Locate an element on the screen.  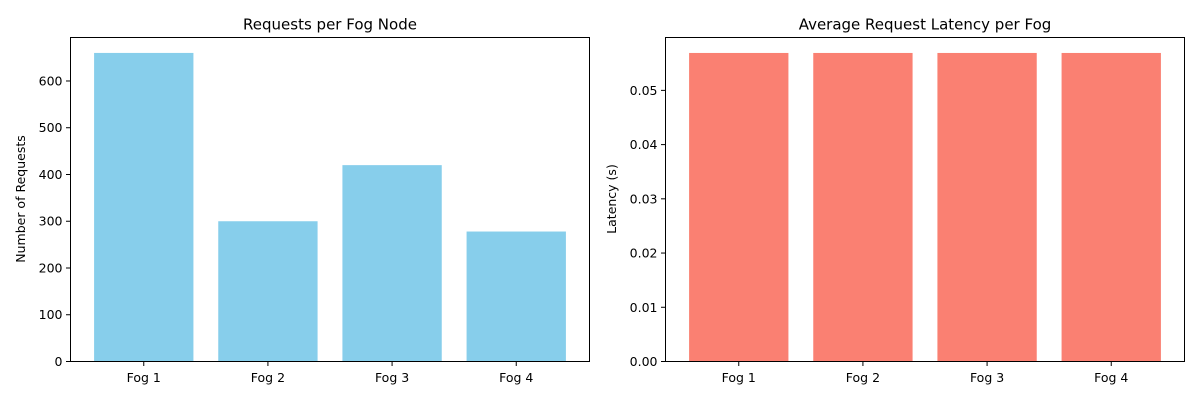
y-tick-label: 0.04 is located at coordinates (644, 144).